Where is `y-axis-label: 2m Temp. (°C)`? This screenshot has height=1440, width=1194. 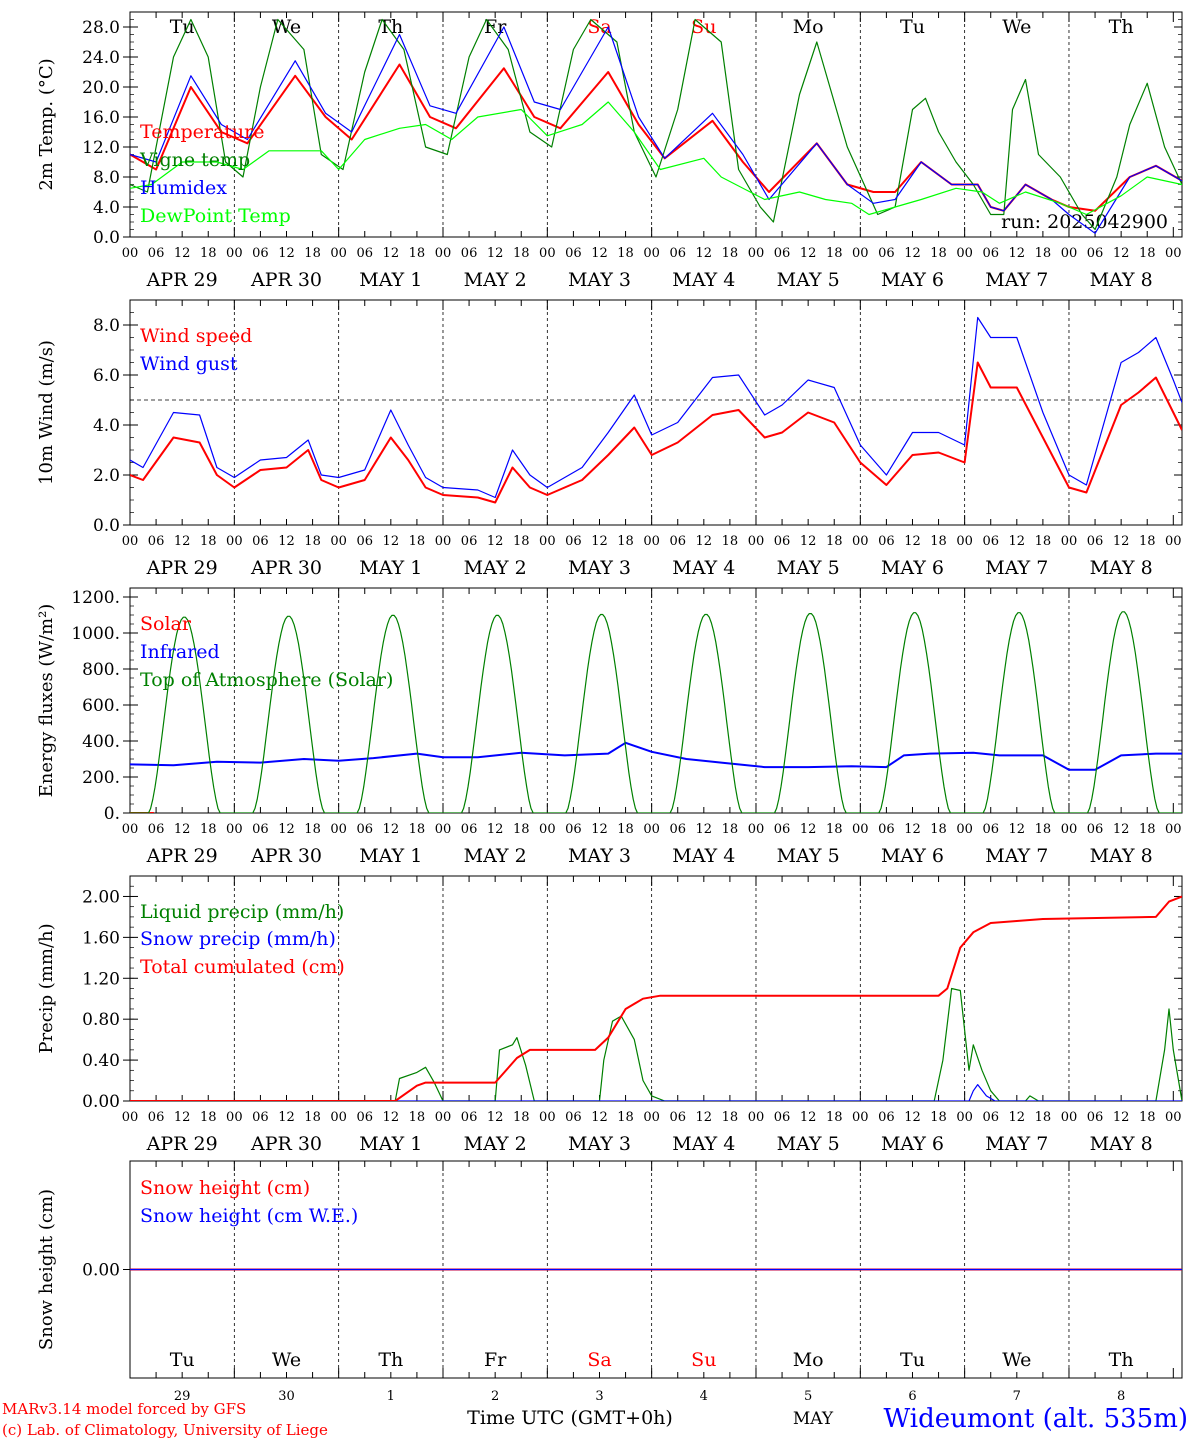
y-axis-label: 2m Temp. (°C) is located at coordinates (46, 124).